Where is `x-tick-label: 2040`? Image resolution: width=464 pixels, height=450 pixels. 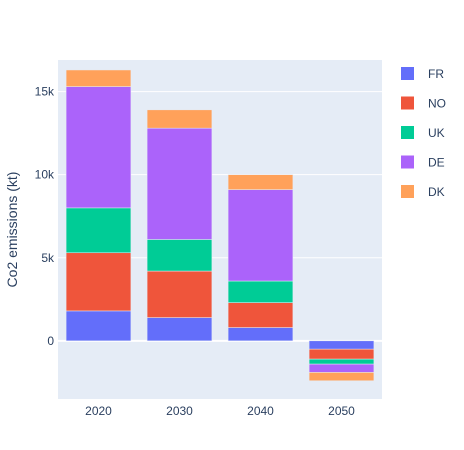
x-tick-label: 2040 is located at coordinates (260, 411).